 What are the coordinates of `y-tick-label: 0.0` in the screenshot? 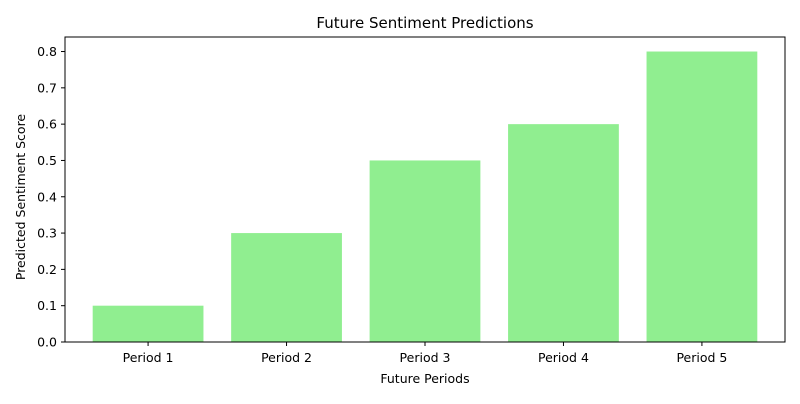 It's located at (47, 342).